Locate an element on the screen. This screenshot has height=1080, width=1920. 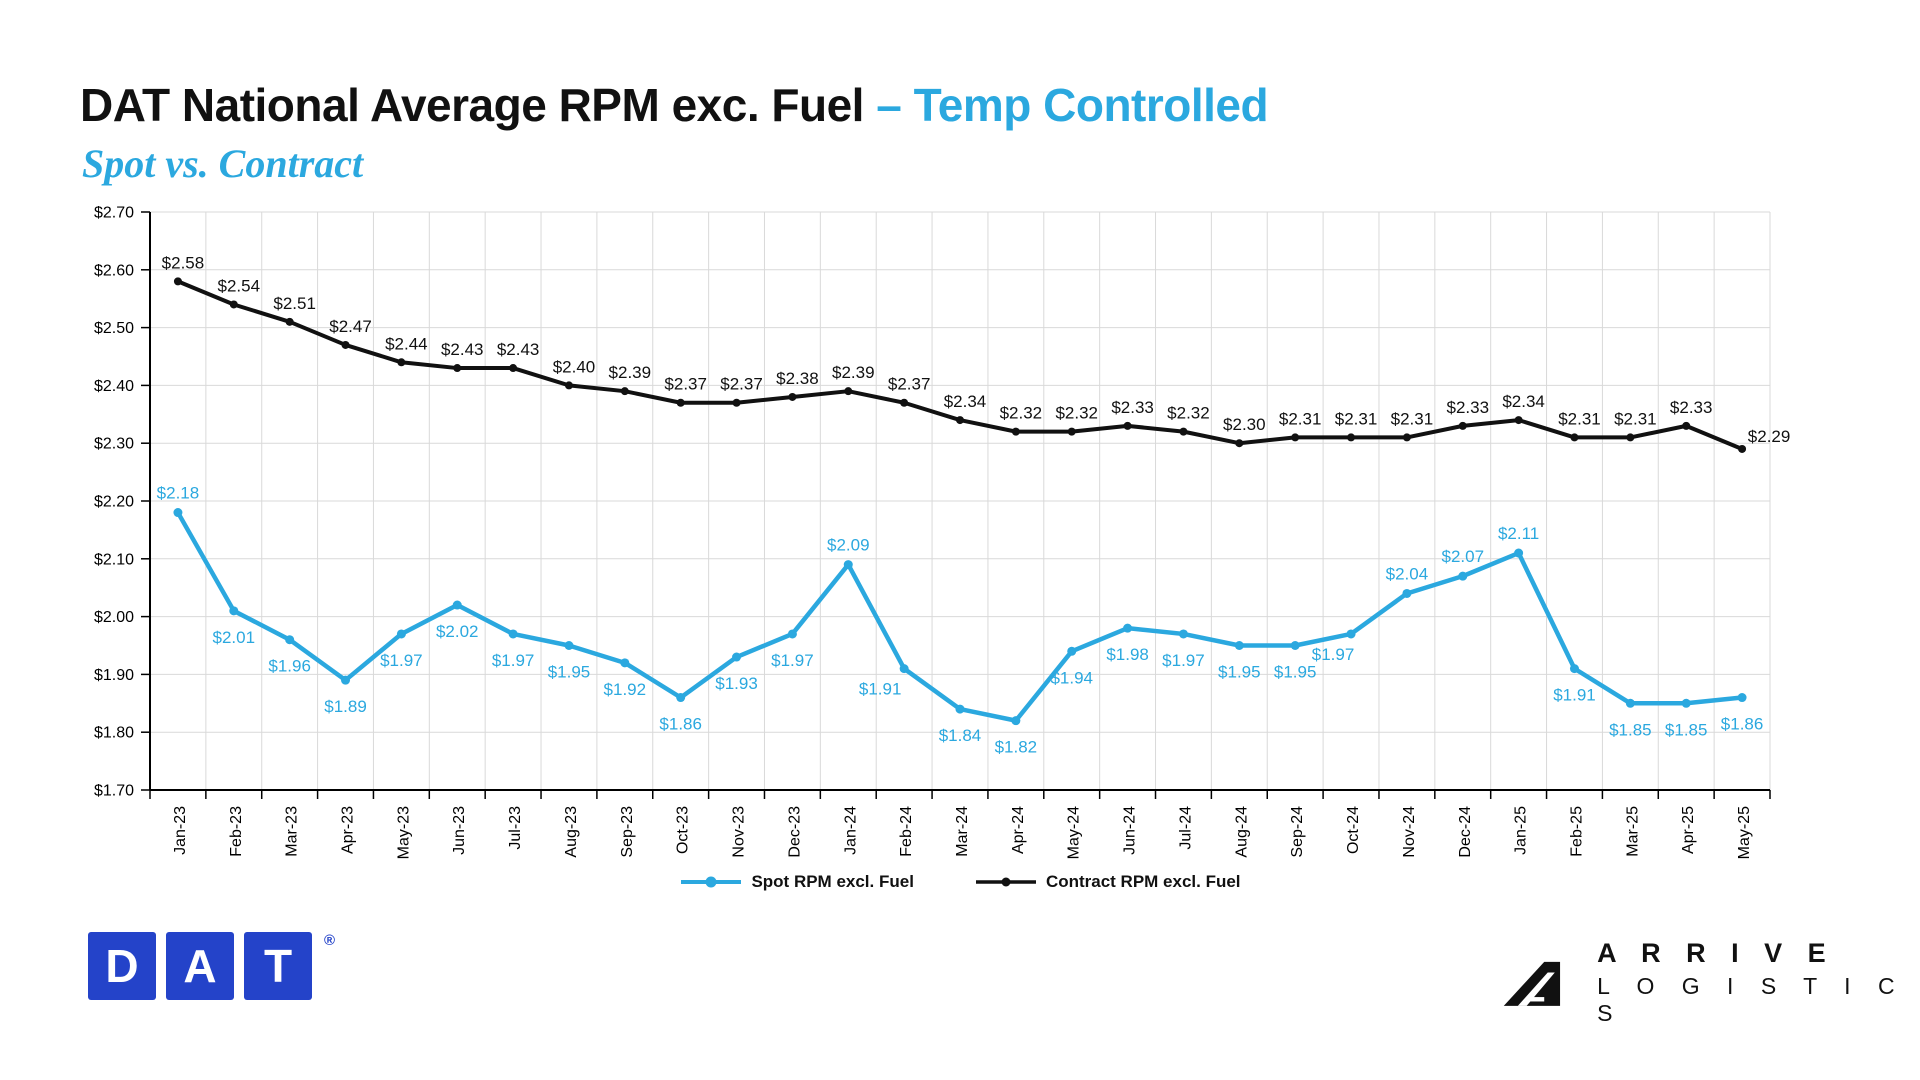
data-label: $2.58 is located at coordinates (183, 262).